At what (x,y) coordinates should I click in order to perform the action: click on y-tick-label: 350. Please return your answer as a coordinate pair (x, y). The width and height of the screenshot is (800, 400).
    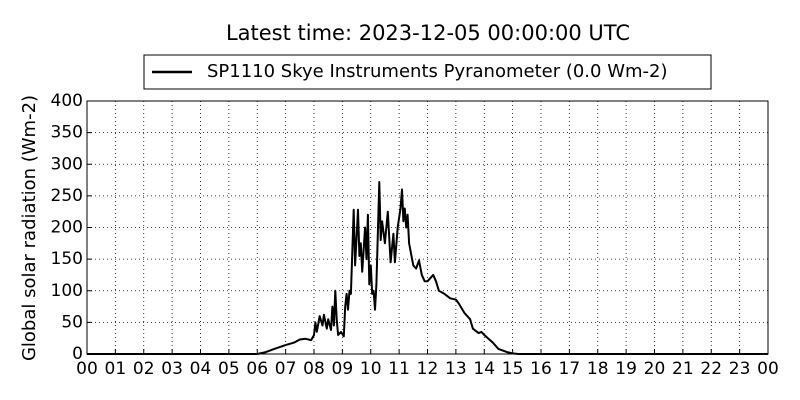
    Looking at the image, I should click on (67, 133).